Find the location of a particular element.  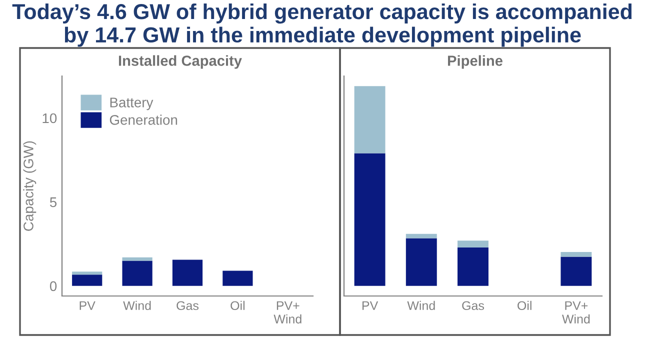

chart-subtitle: Pipeline is located at coordinates (475, 62).